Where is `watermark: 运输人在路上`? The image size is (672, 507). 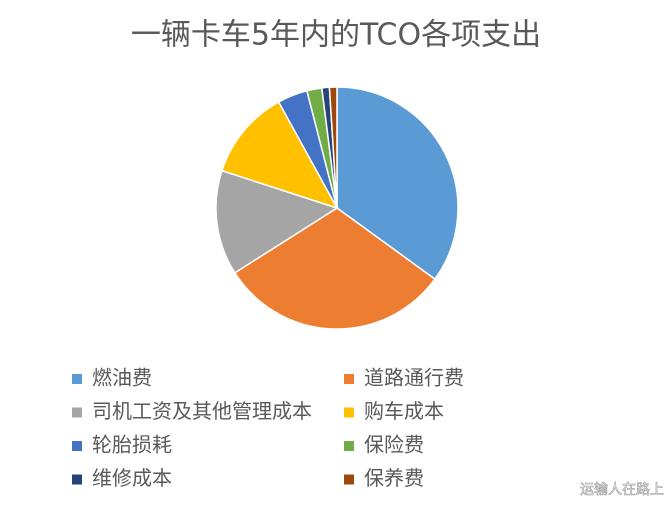
watermark: 运输人在路上 is located at coordinates (622, 490).